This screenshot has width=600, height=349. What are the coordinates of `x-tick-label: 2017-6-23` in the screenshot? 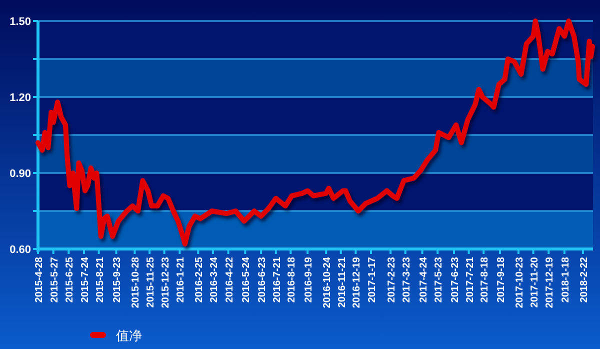 It's located at (455, 279).